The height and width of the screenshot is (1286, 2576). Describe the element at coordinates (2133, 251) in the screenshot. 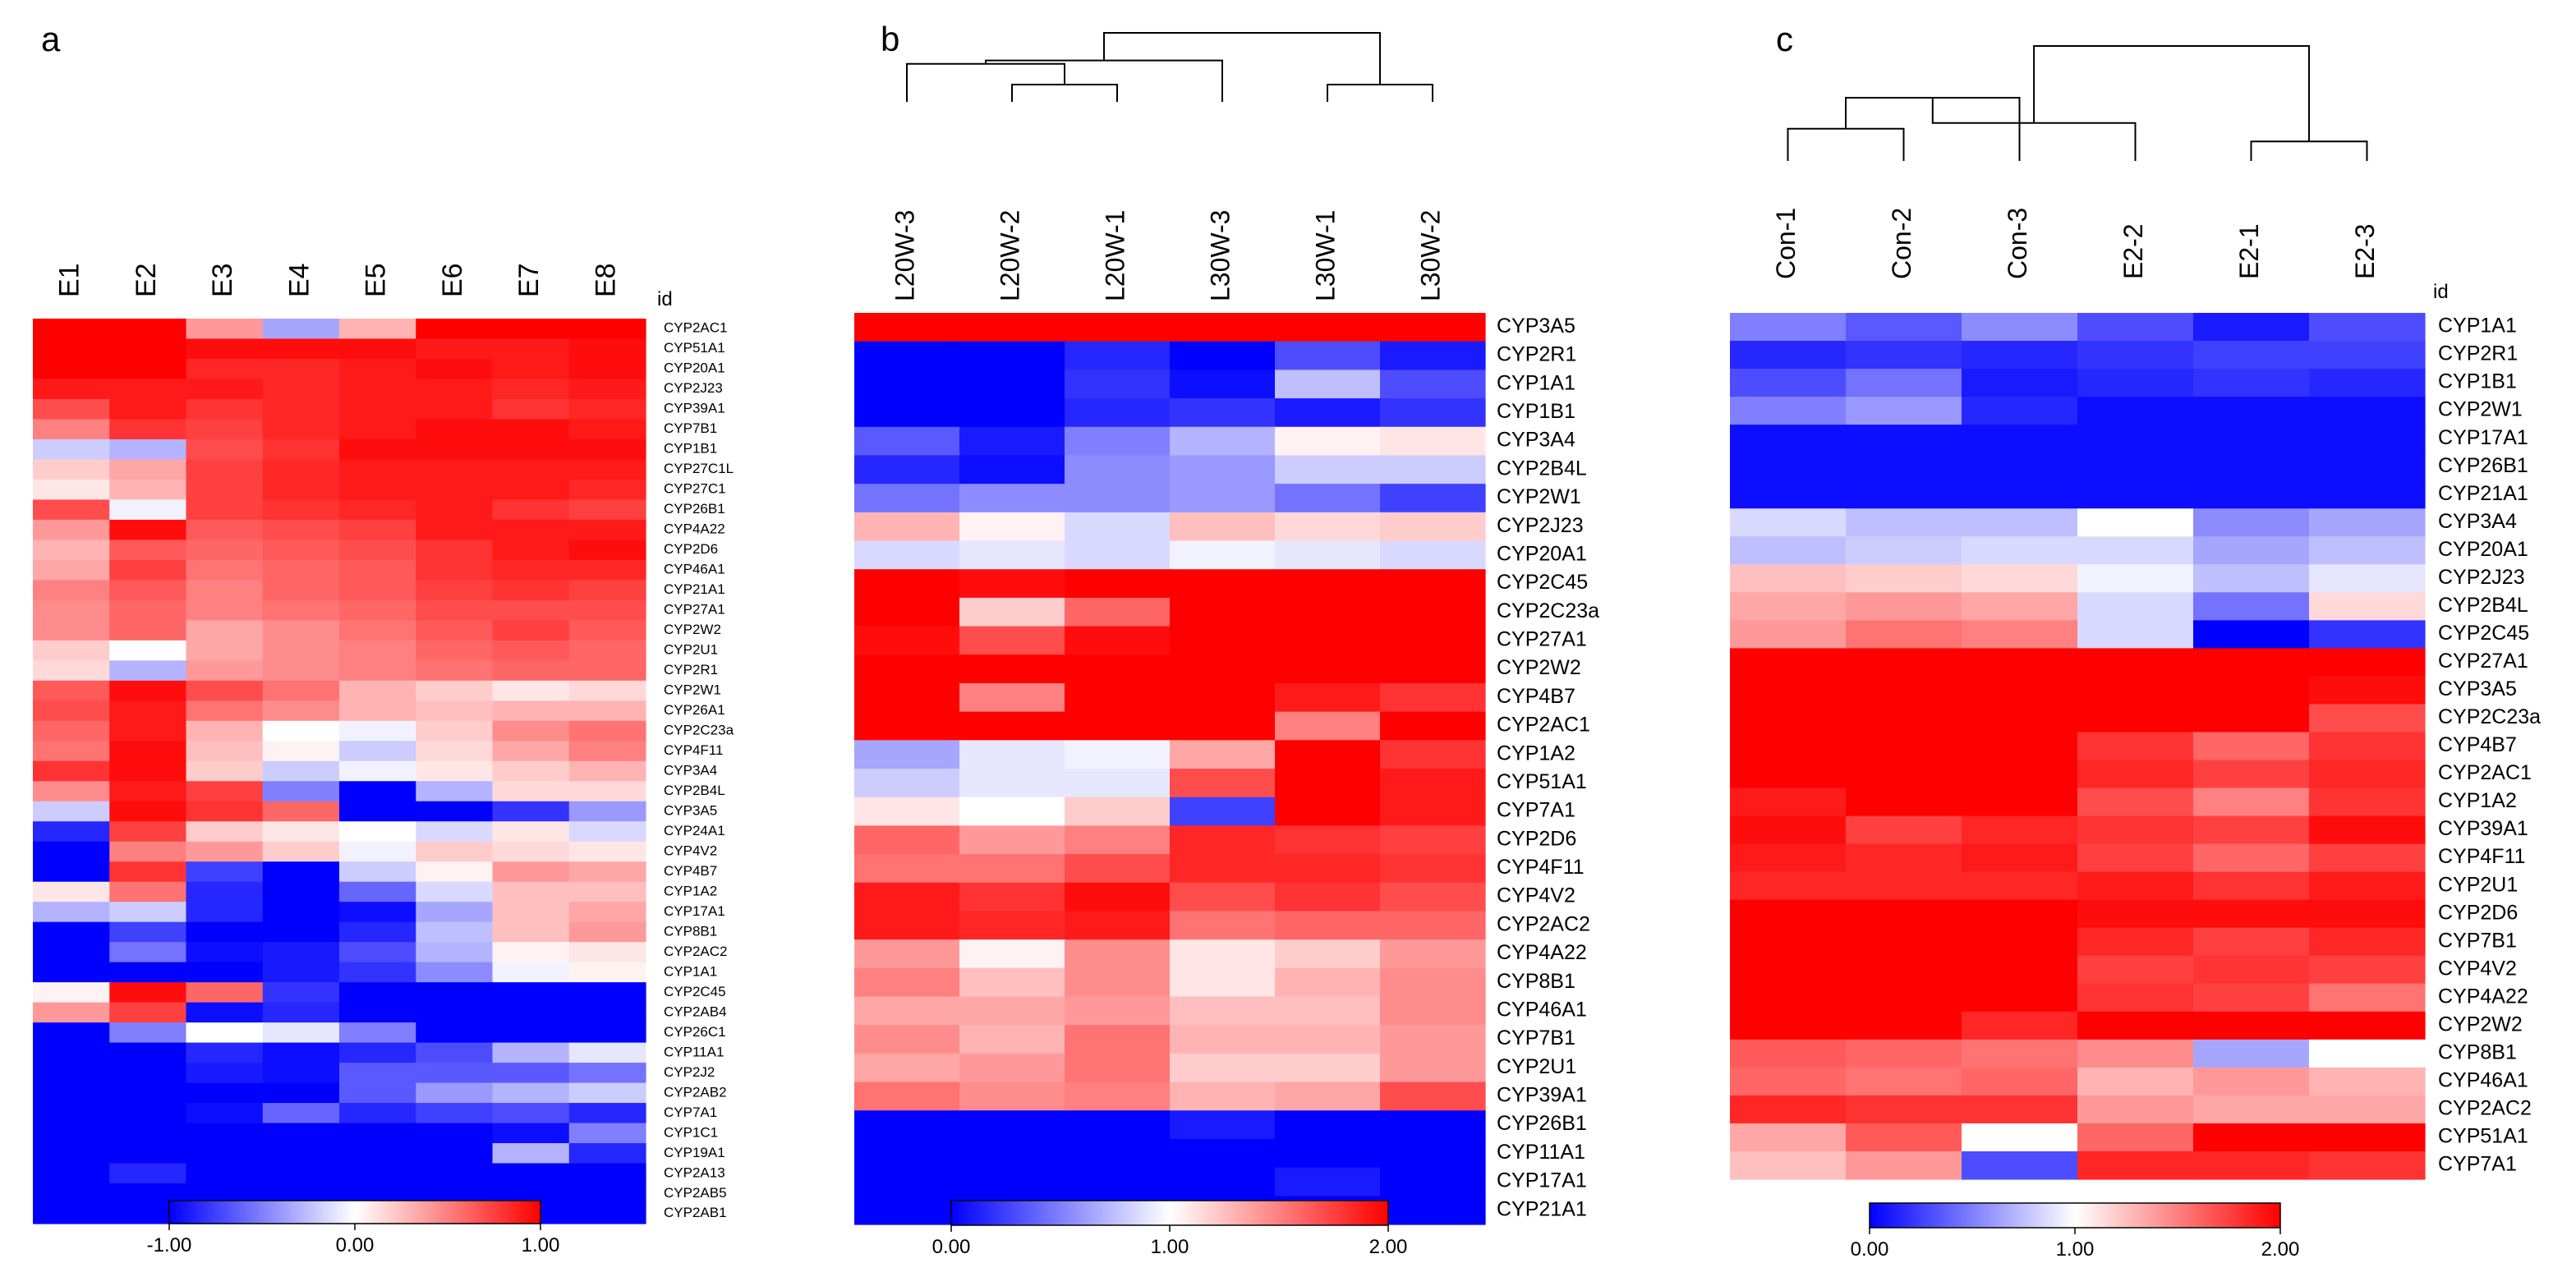

I see `column-label: E2-2` at that location.